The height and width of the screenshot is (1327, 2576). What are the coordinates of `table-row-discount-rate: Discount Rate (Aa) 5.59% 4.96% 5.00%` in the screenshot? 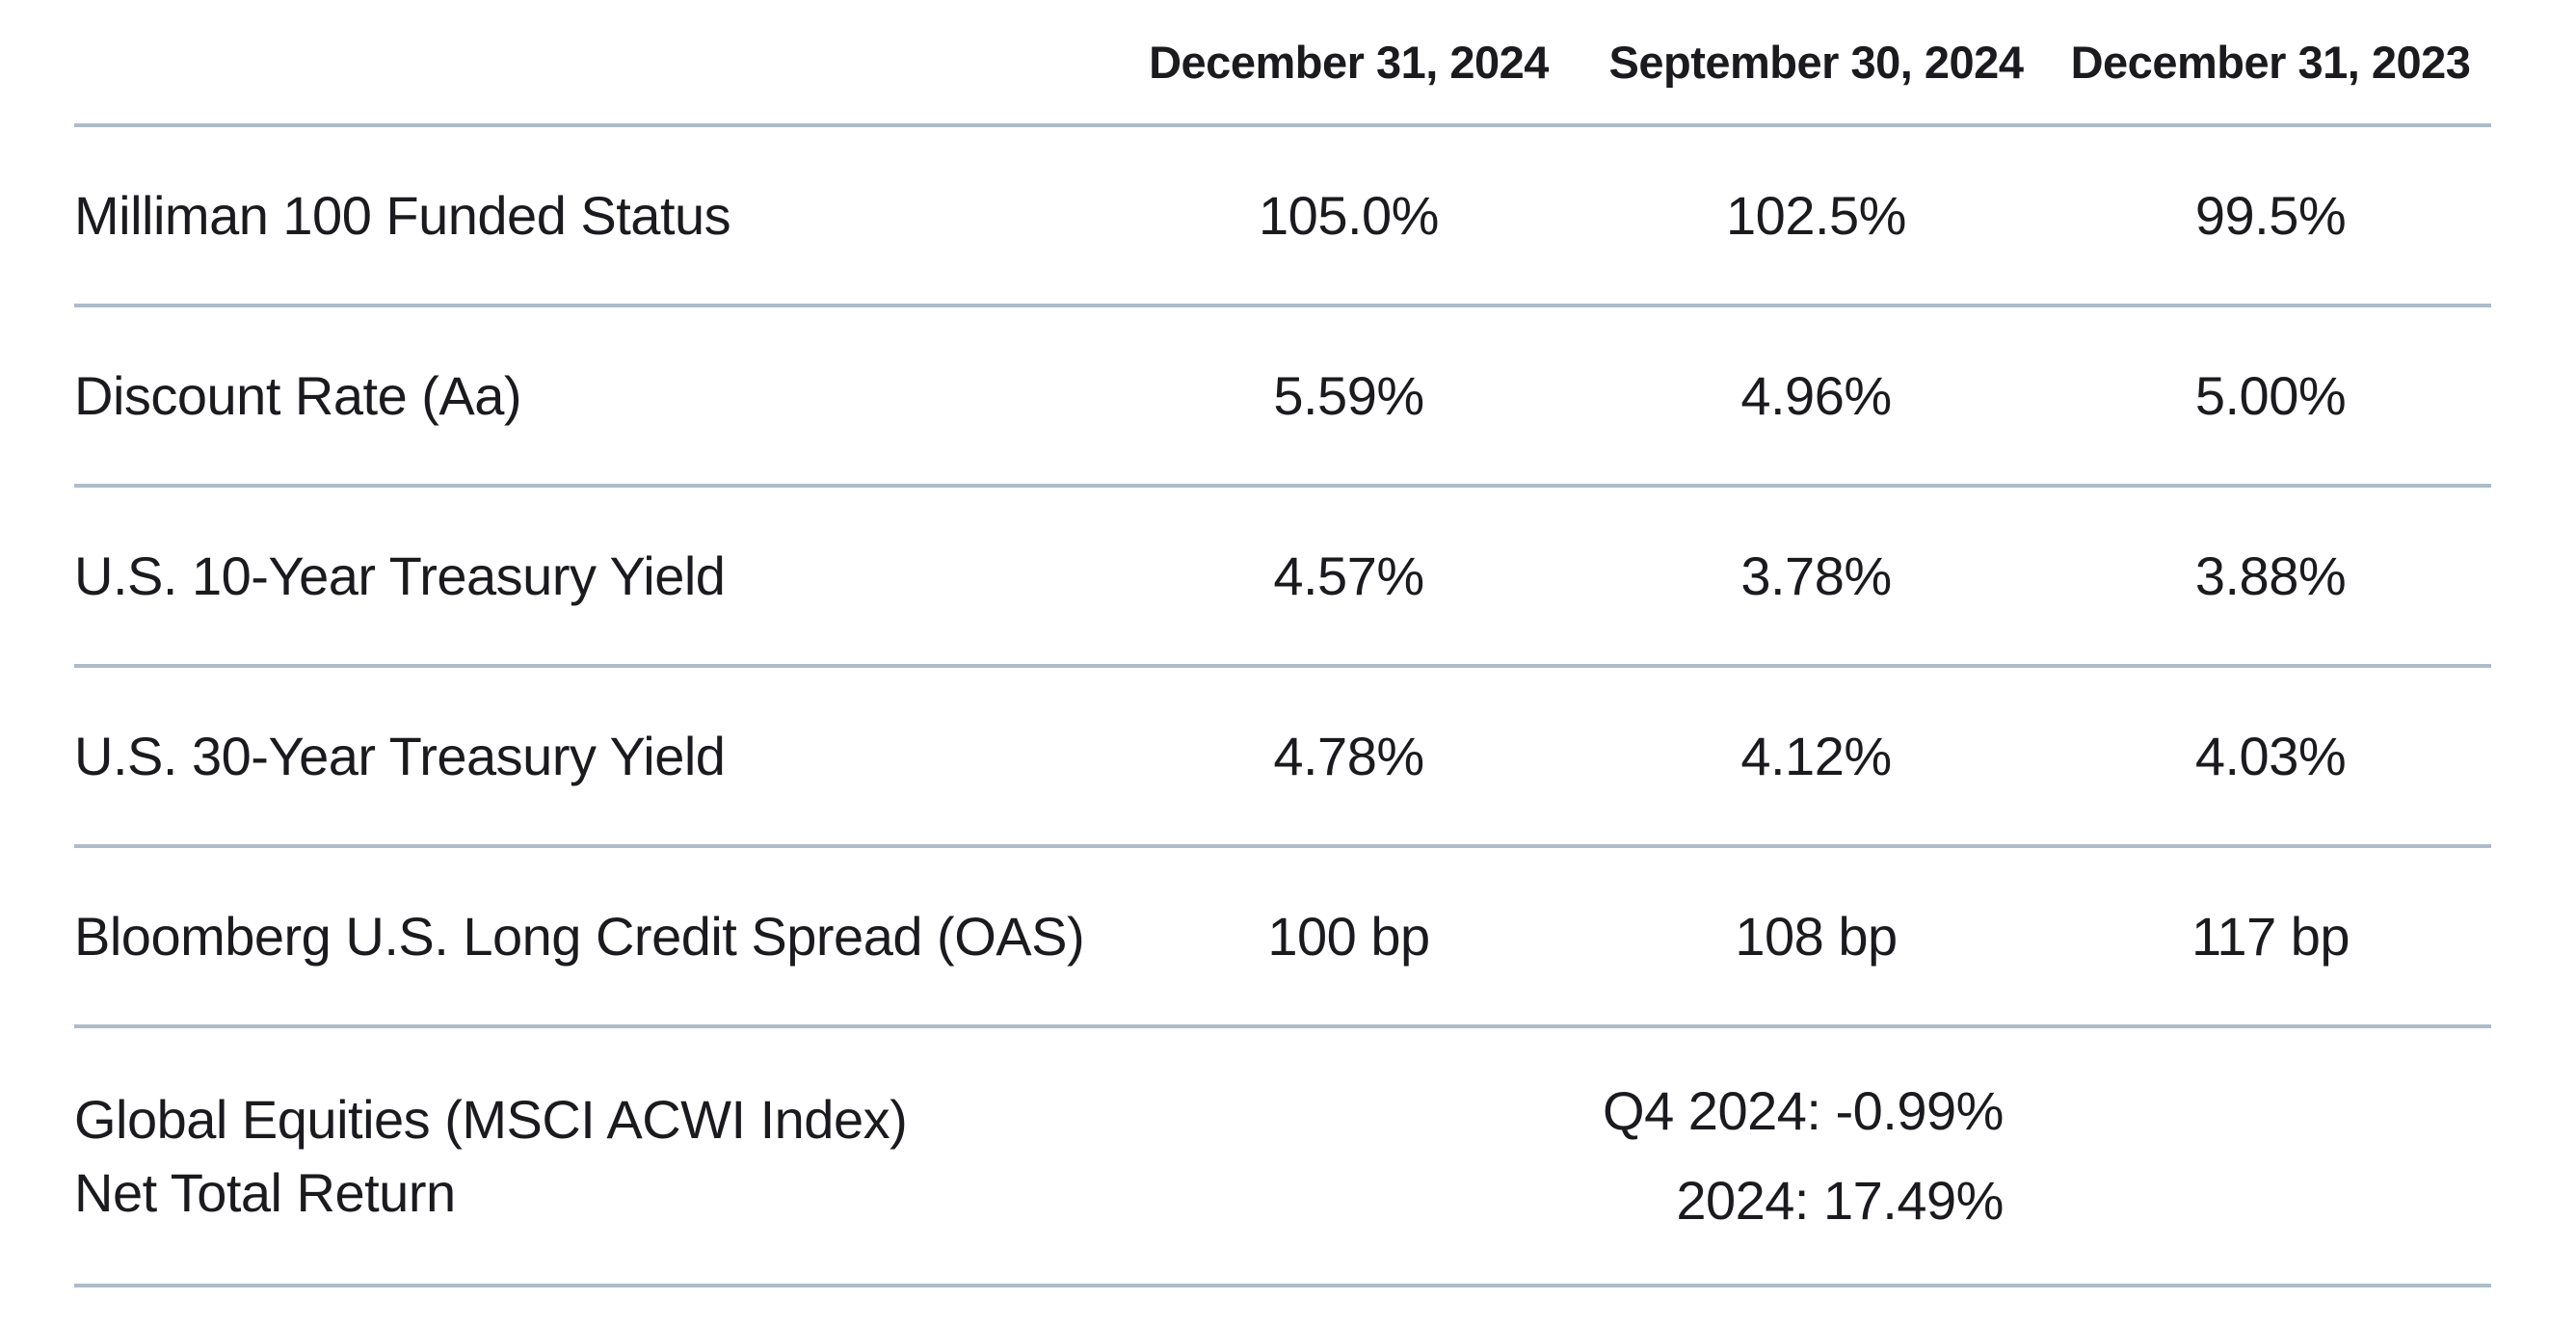 It's located at (1282, 395).